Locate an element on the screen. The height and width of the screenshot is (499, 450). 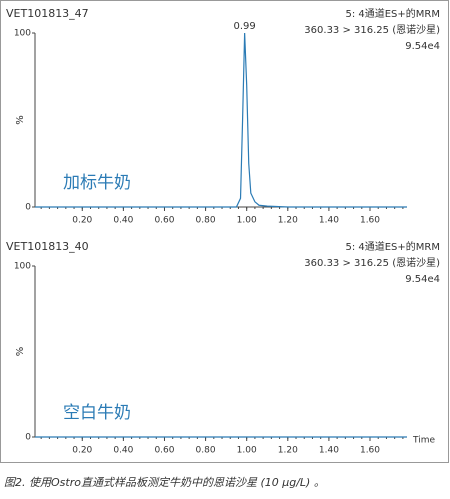
annotation: 加标牛奶 is located at coordinates (97, 183).